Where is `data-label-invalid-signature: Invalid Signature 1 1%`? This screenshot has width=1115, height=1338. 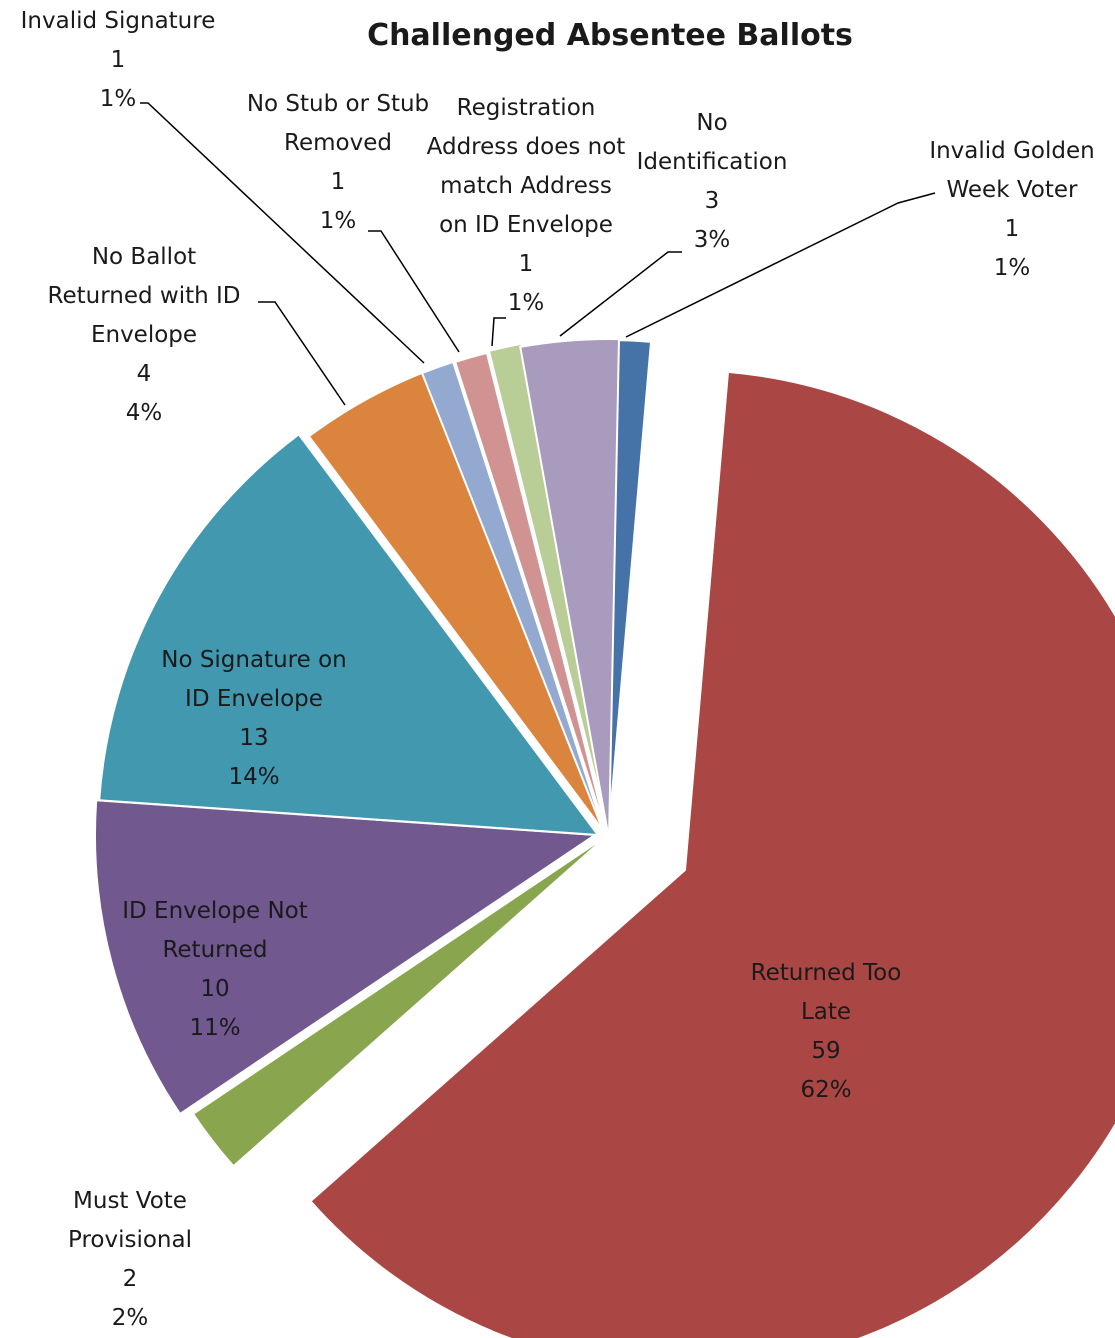 data-label-invalid-signature: Invalid Signature 1 1% is located at coordinates (118, 60).